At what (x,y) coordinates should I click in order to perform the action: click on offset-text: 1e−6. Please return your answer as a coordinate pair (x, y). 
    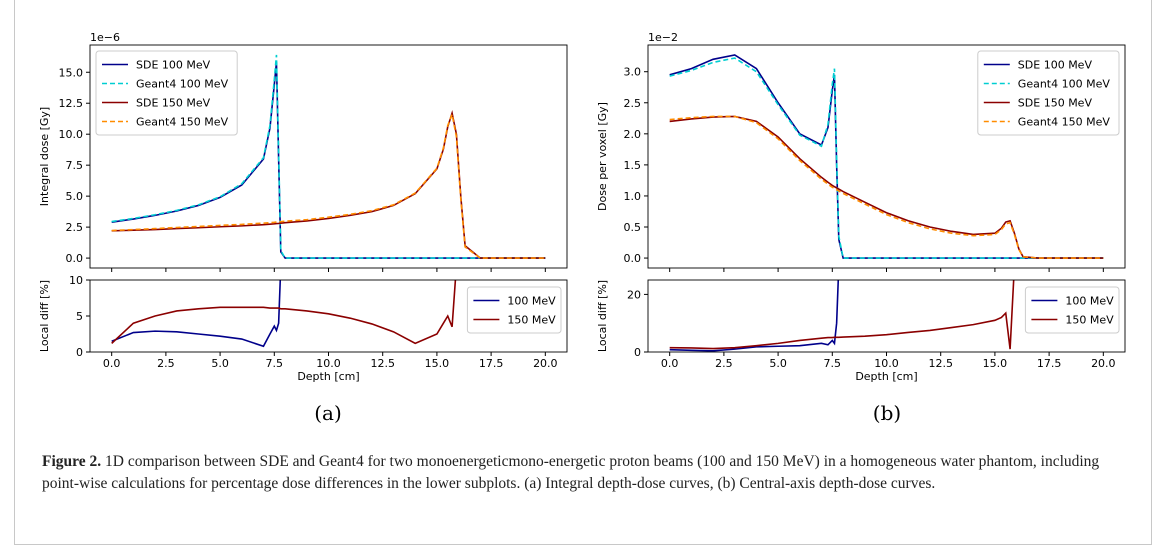
    Looking at the image, I should click on (105, 37).